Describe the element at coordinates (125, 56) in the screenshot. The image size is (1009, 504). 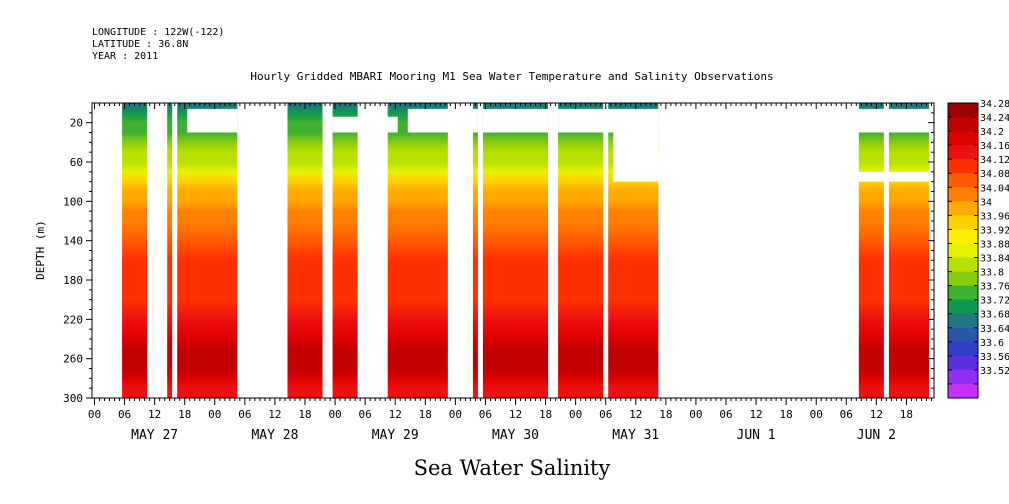
I see `year-label: YEAR : 2011` at that location.